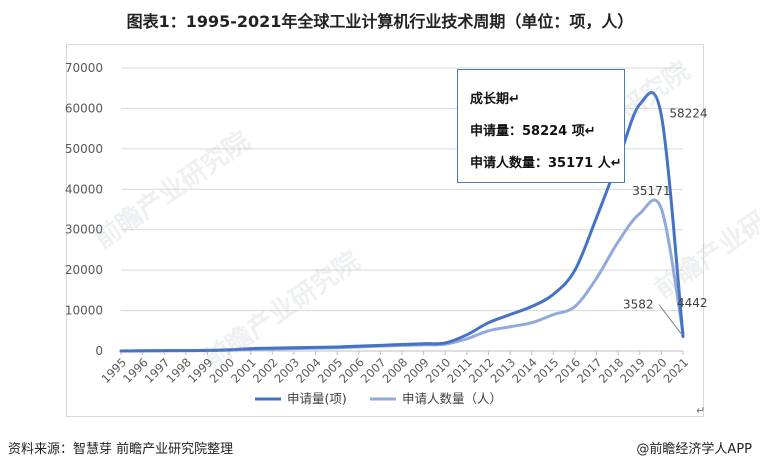 The width and height of the screenshot is (760, 467). What do you see at coordinates (670, 319) in the screenshot?
I see `label-leader-line` at bounding box center [670, 319].